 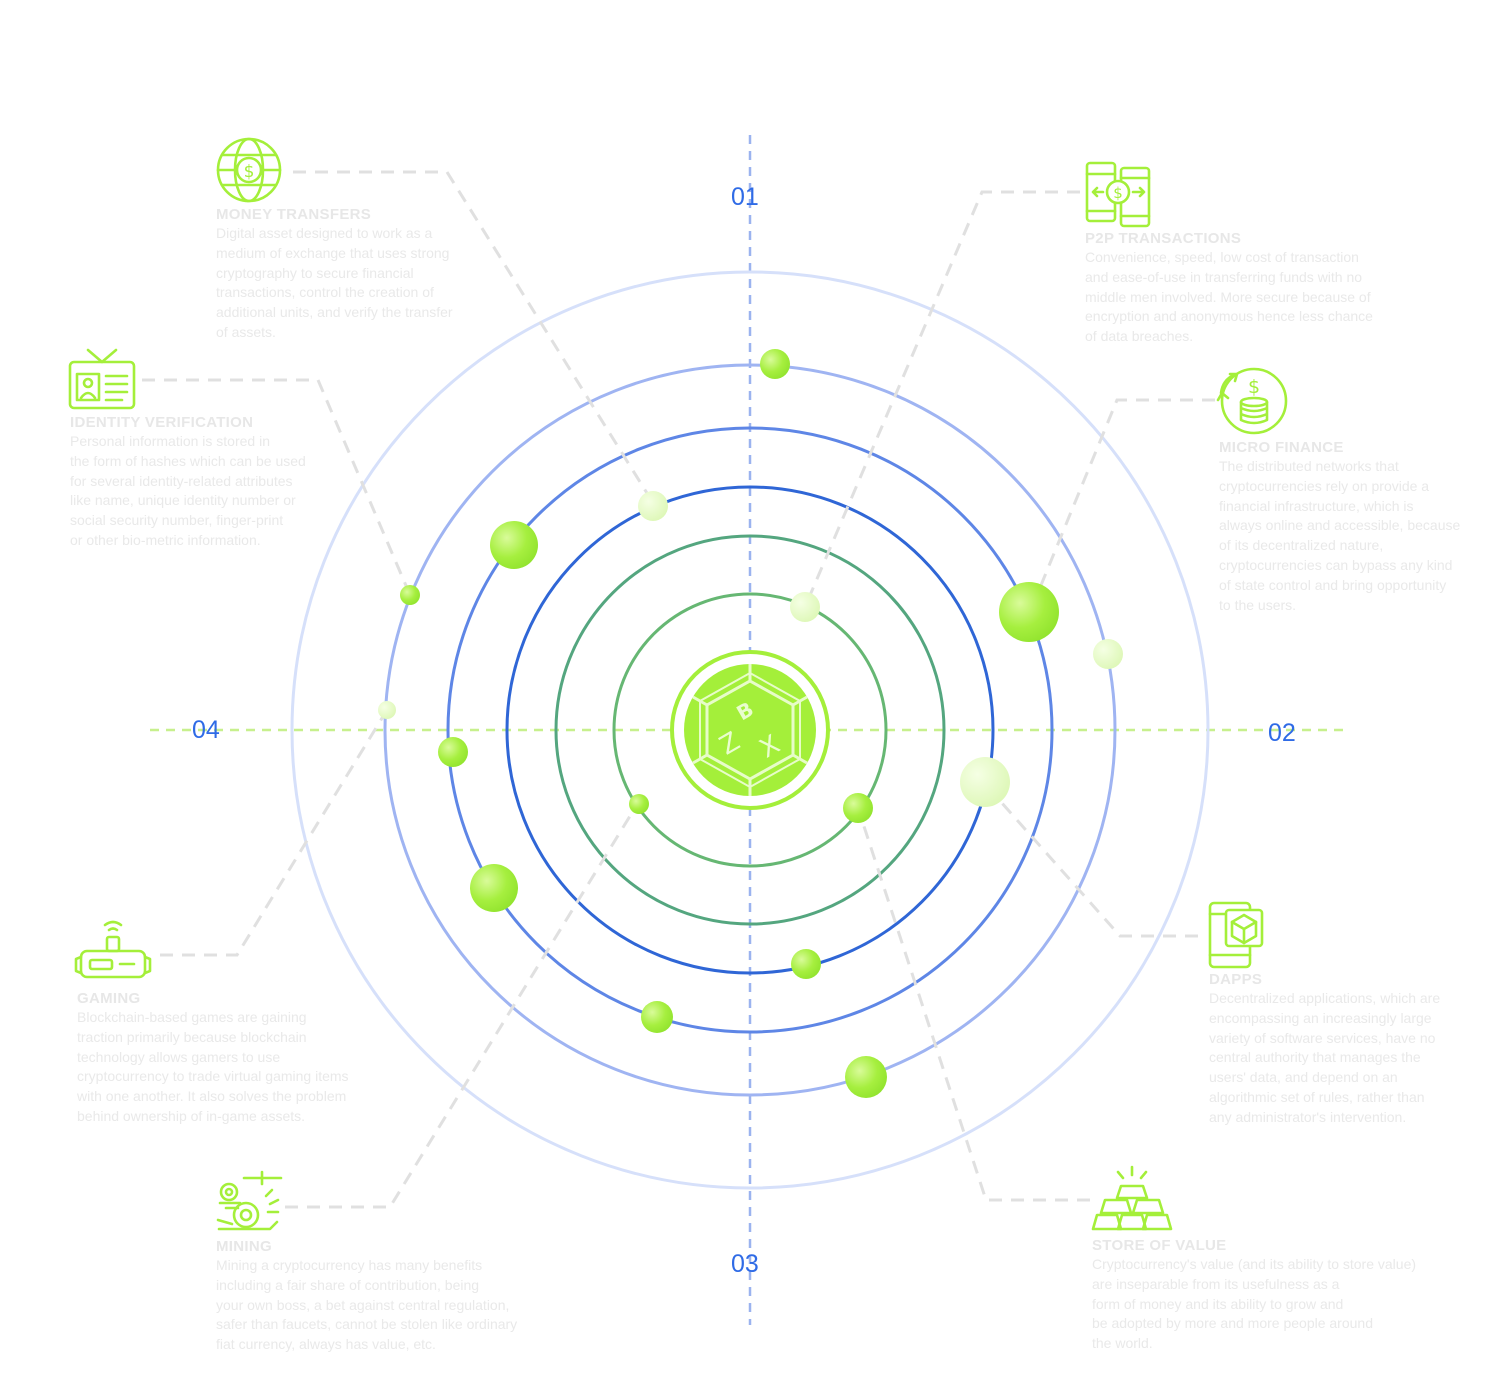 I want to click on connector-identity-verification, so click(x=277, y=487).